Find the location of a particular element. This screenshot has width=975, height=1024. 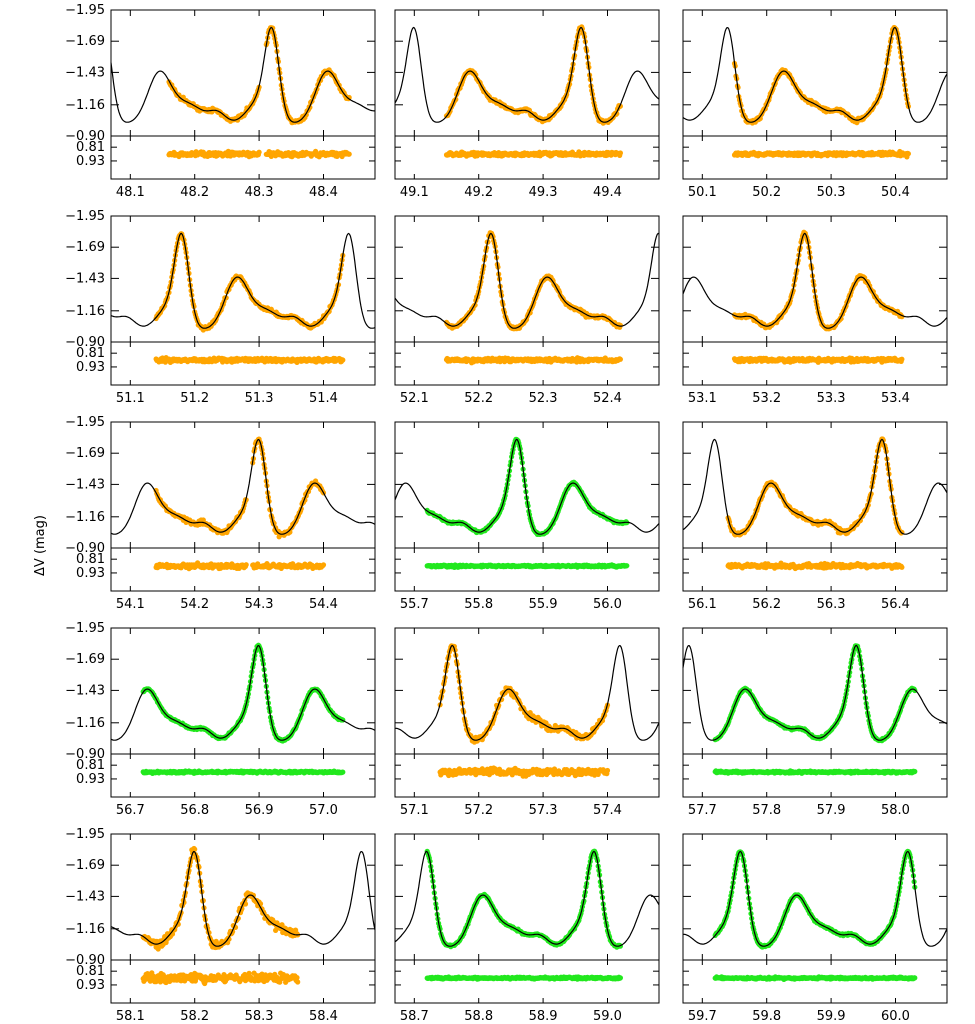

x-tick-label: 53.4 is located at coordinates (895, 398).